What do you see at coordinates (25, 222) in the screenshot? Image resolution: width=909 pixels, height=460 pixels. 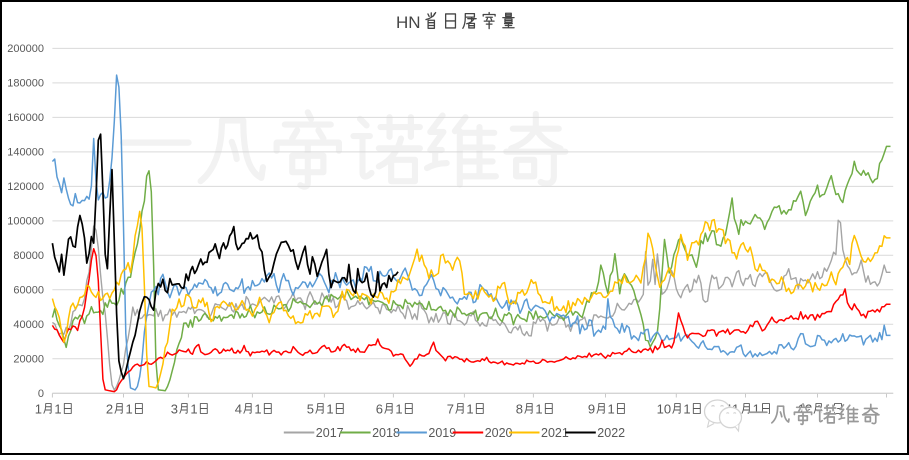 I see `svg-text: 100000` at bounding box center [25, 222].